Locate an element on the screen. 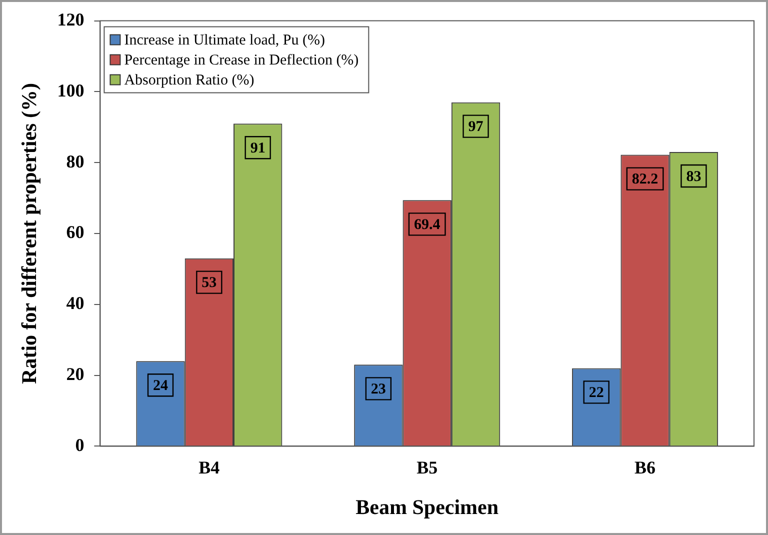  y-tick-label: 20 is located at coordinates (75, 374).